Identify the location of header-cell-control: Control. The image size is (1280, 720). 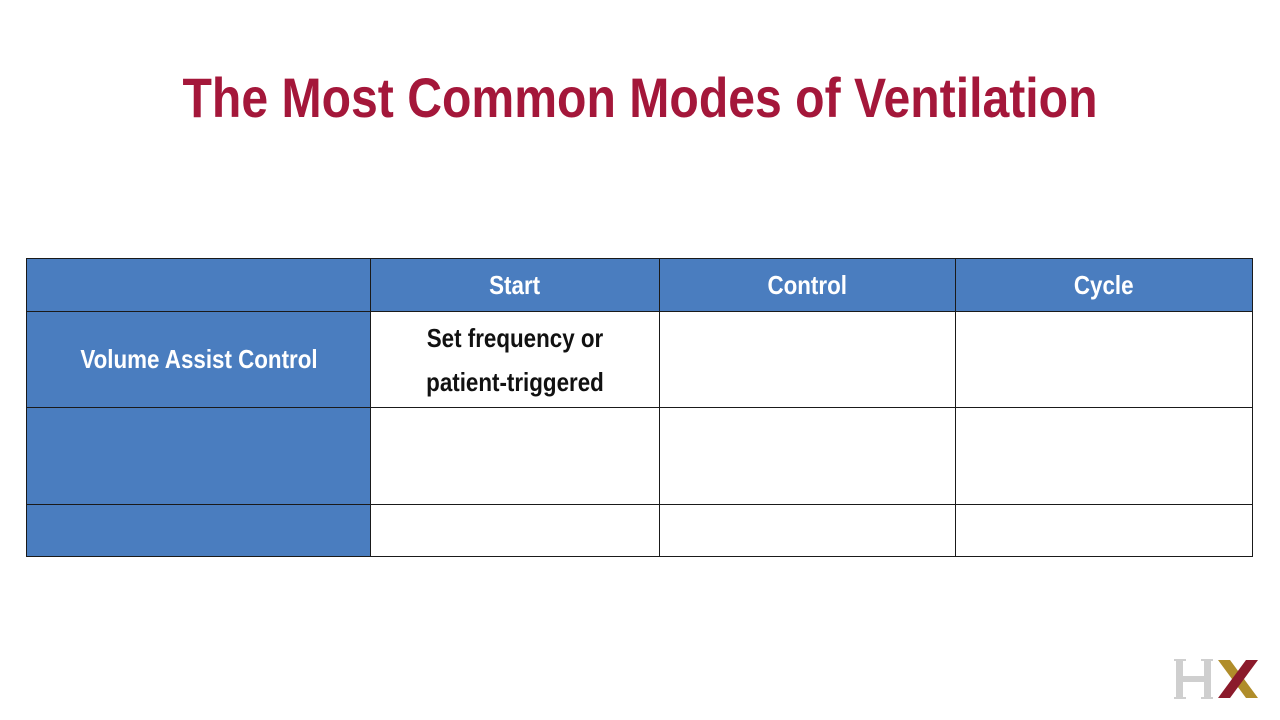
(807, 285).